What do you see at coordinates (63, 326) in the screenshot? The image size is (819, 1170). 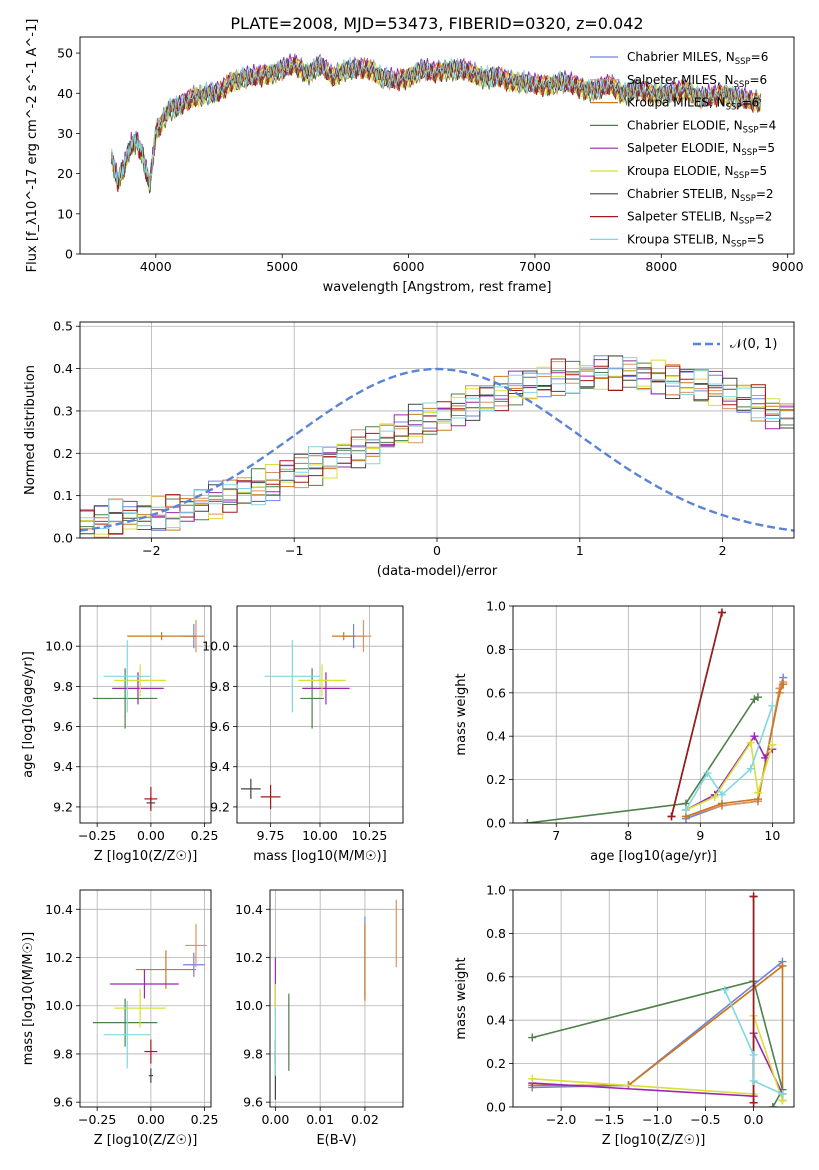 I see `y-tick-label: 0.5` at bounding box center [63, 326].